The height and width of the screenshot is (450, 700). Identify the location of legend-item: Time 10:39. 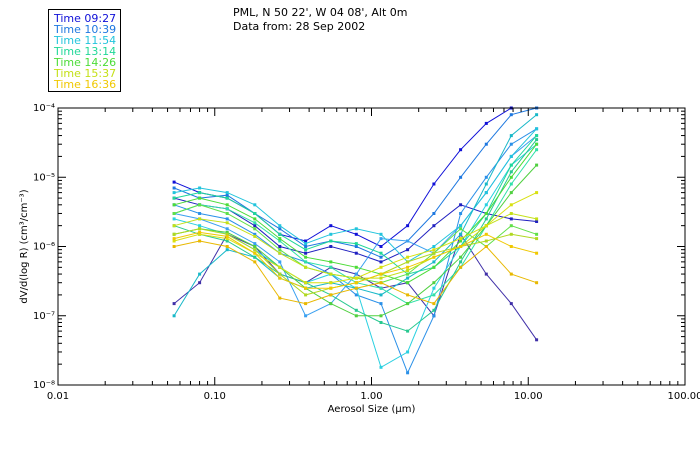
(85, 29).